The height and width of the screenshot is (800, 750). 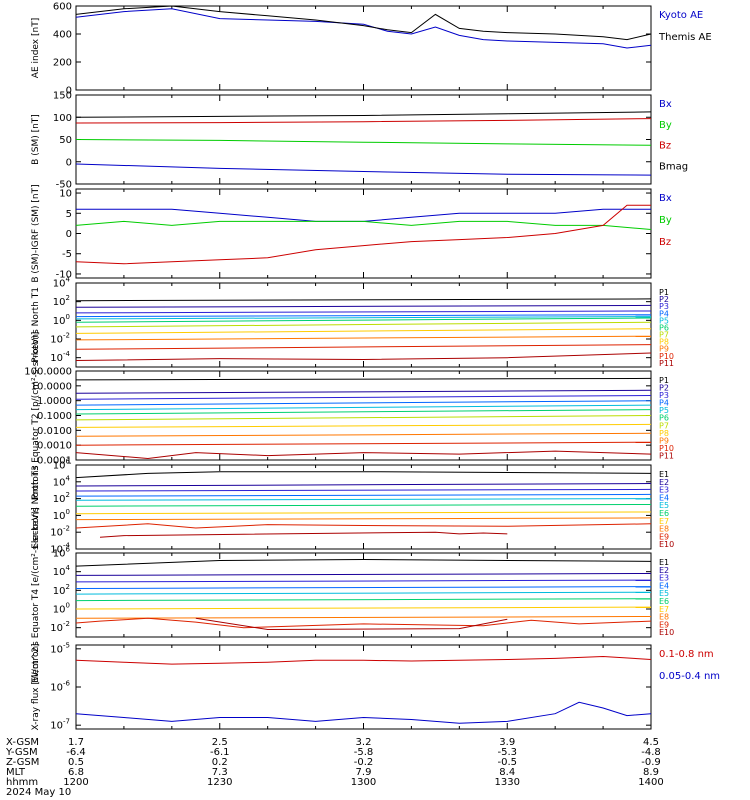 I want to click on legend-entry: E3, so click(x=664, y=578).